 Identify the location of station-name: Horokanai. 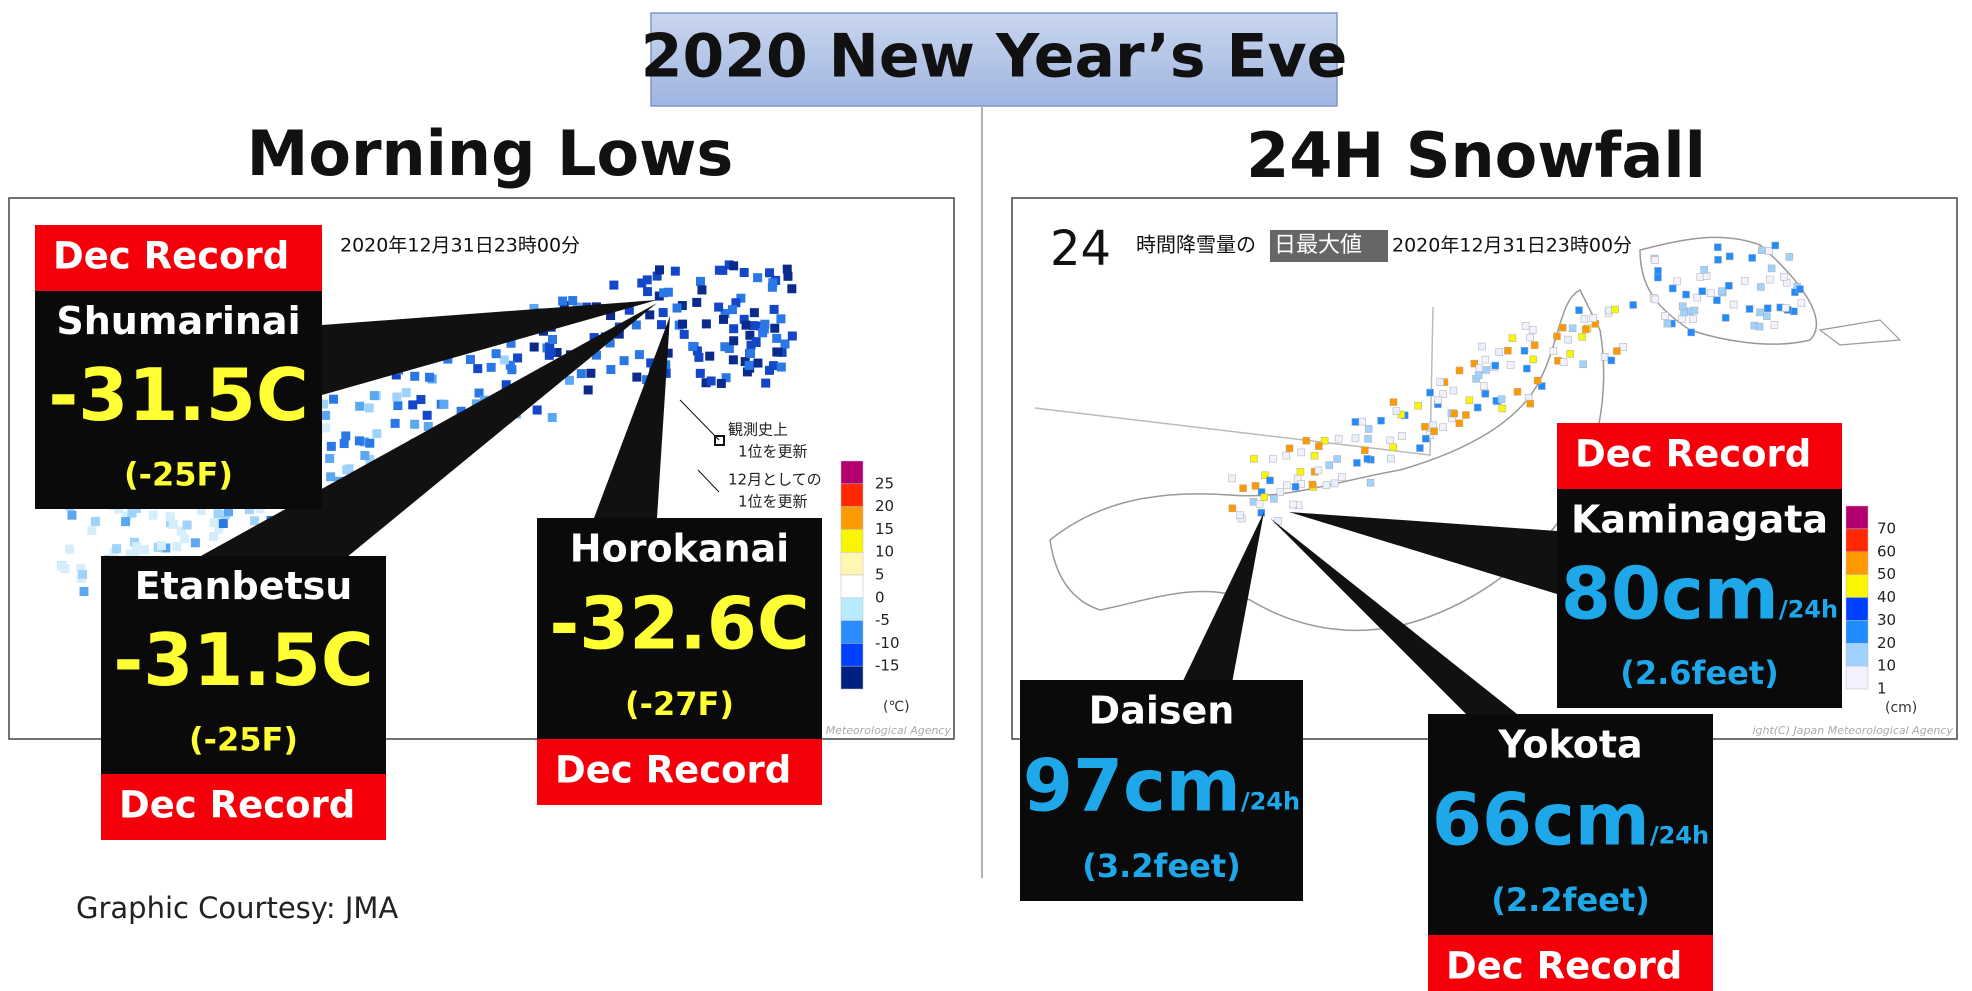
(679, 549).